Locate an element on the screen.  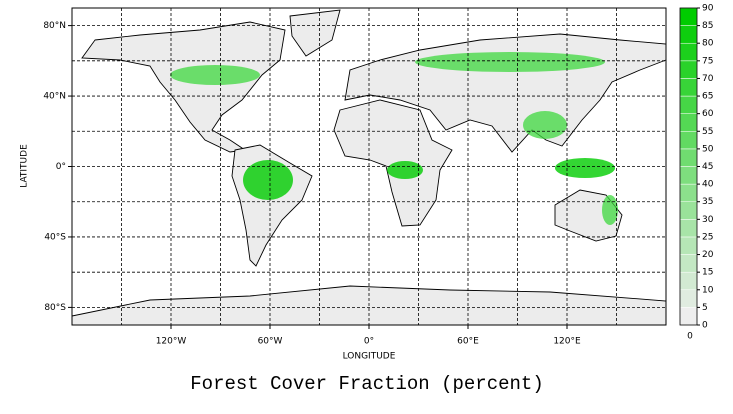
colorbar-tick-label: 35 is located at coordinates (707, 202).